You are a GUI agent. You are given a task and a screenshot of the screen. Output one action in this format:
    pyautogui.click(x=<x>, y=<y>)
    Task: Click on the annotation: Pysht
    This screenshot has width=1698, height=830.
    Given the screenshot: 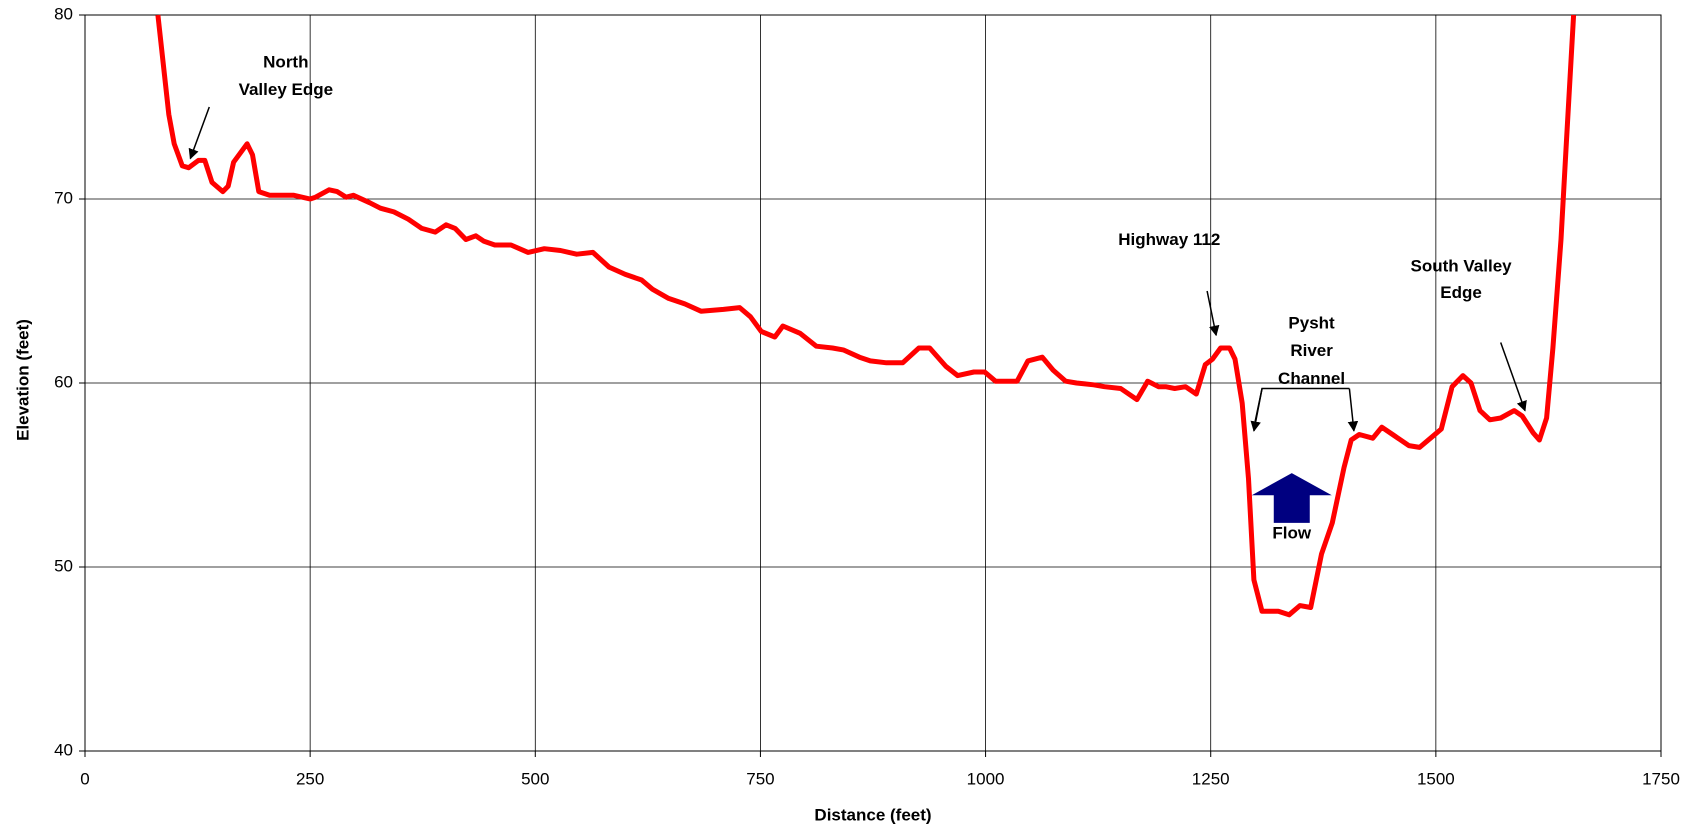 What is the action you would take?
    pyautogui.click(x=1311, y=323)
    